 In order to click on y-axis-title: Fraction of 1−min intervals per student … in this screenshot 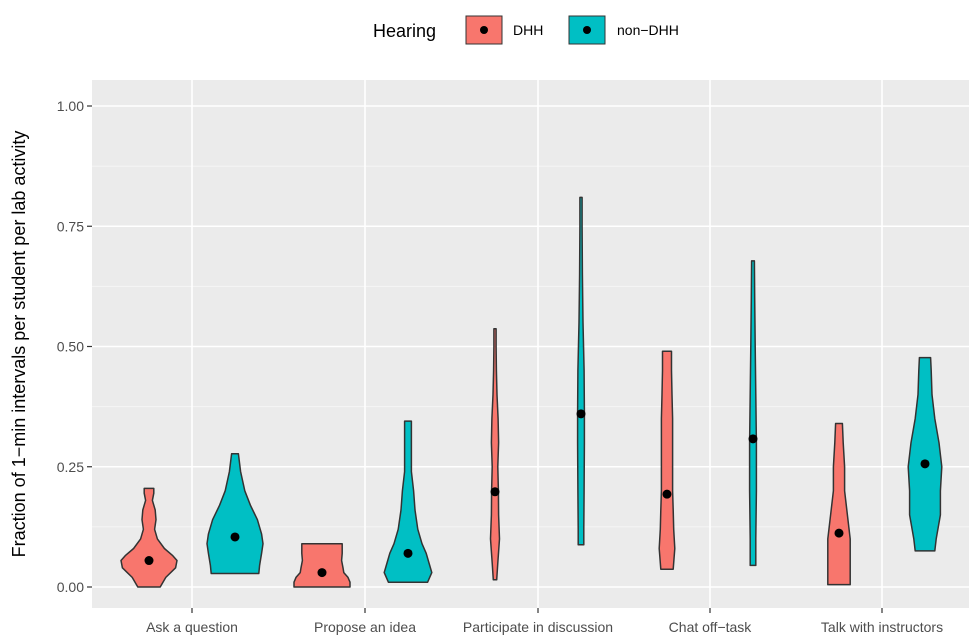, I will do `click(19, 344)`.